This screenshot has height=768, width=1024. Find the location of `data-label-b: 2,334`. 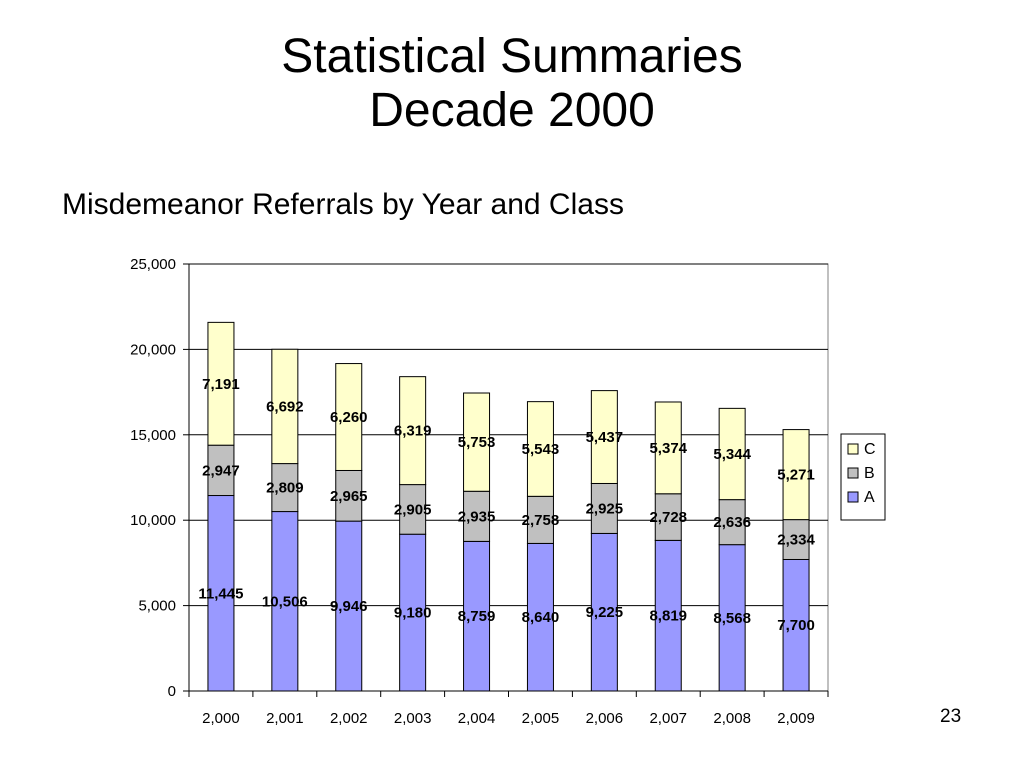

data-label-b: 2,334 is located at coordinates (796, 540).